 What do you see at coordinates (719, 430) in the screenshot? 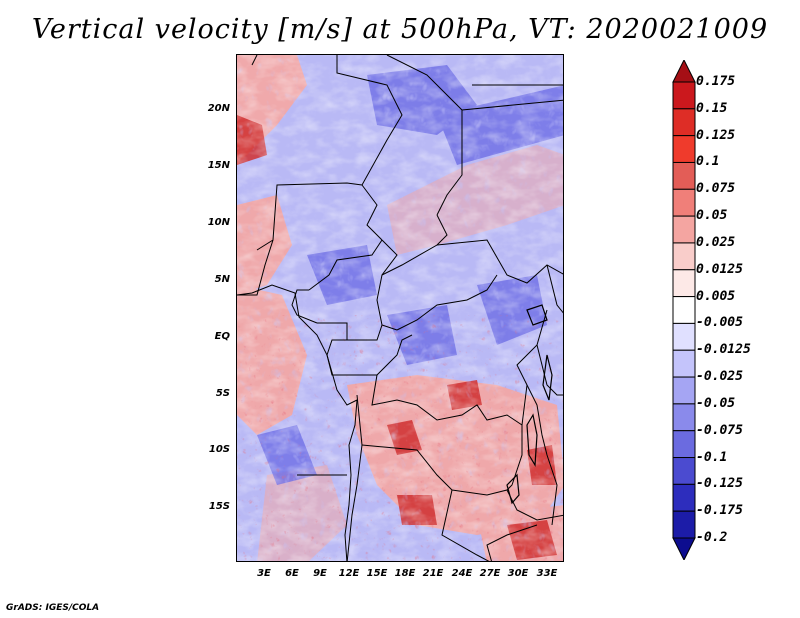
I see `colorbar-label: -0.075` at bounding box center [719, 430].